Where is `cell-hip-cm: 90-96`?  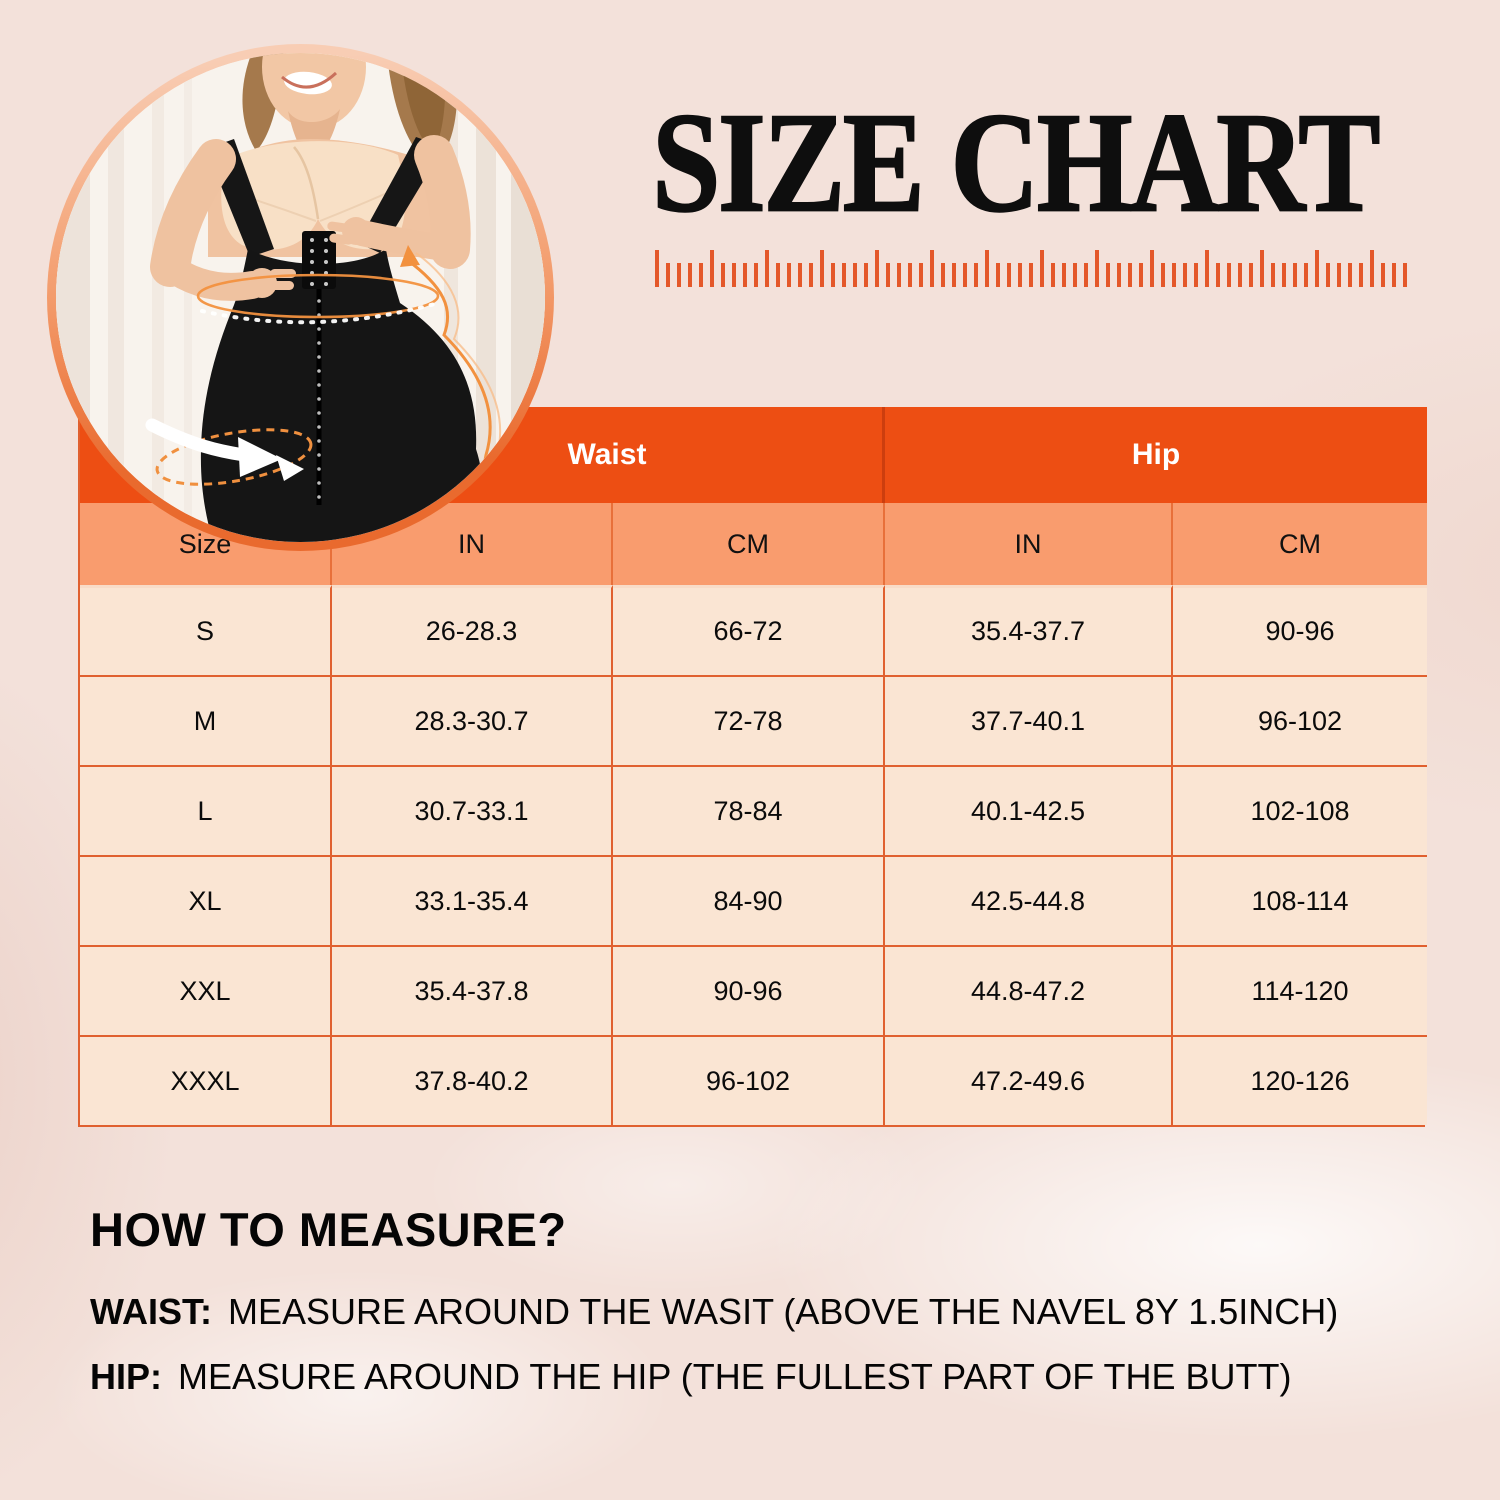
cell-hip-cm: 90-96 is located at coordinates (1300, 630).